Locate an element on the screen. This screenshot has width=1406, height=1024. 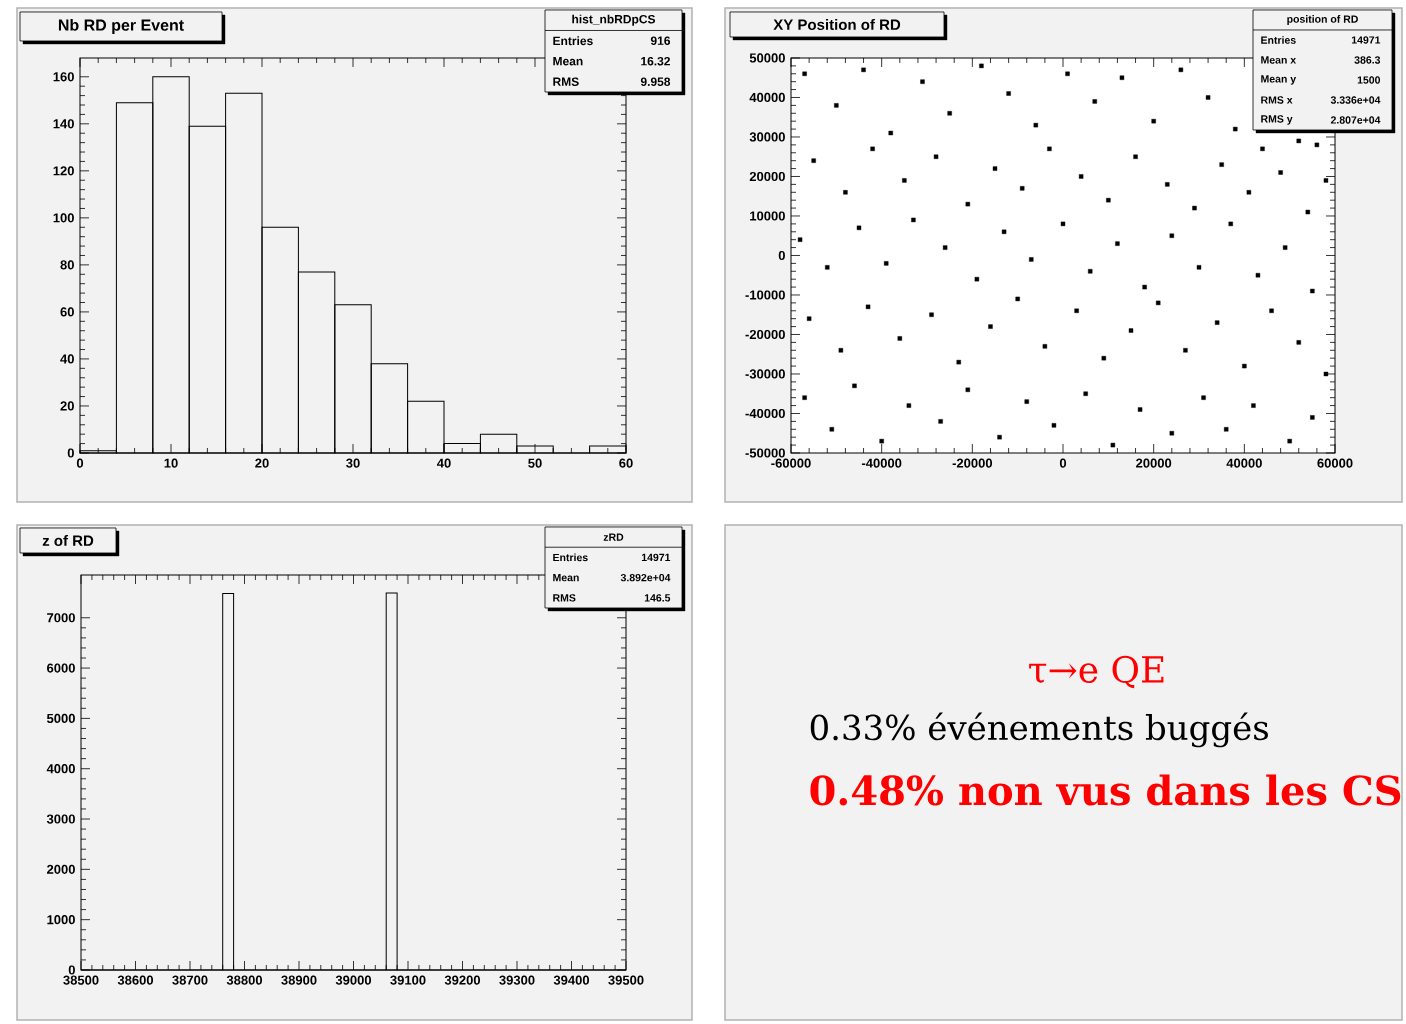
y-tick-label: 20000 is located at coordinates (767, 176).